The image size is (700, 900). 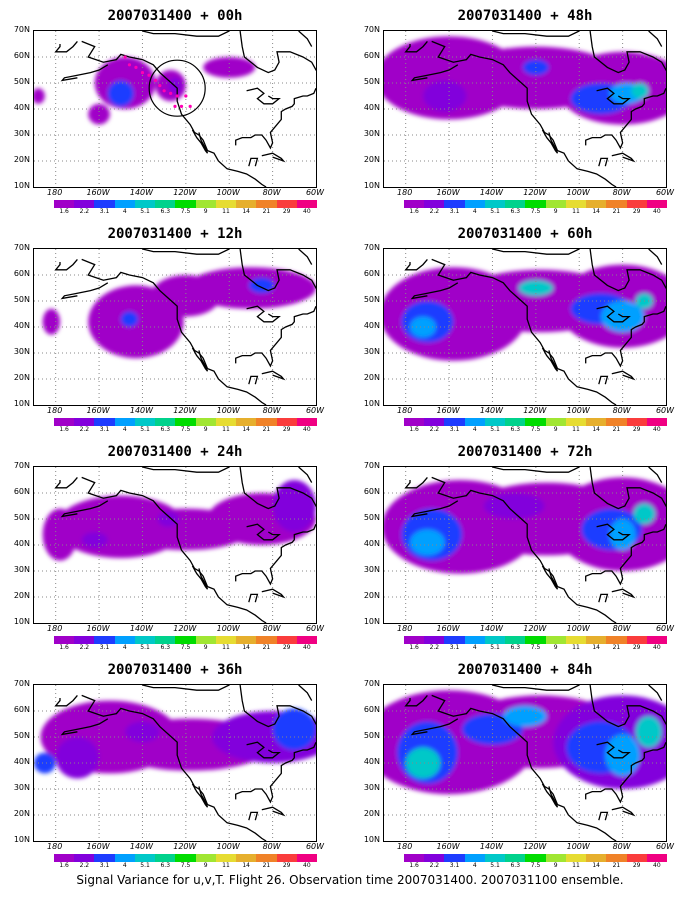 What do you see at coordinates (98, 628) in the screenshot?
I see `lon-tick-label: 160W` at bounding box center [98, 628].